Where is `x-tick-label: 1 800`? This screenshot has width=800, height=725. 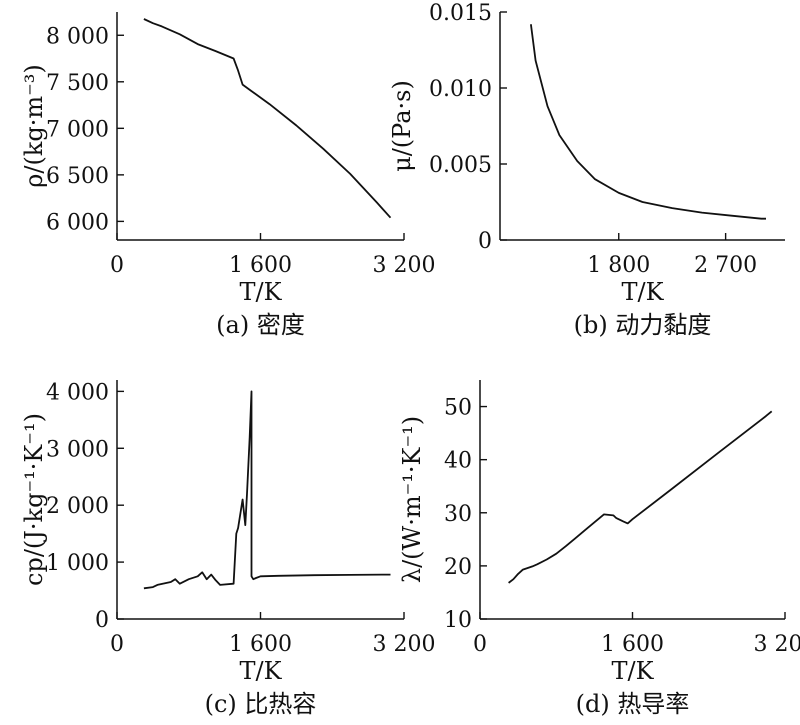
x-tick-label: 1 800 is located at coordinates (618, 265).